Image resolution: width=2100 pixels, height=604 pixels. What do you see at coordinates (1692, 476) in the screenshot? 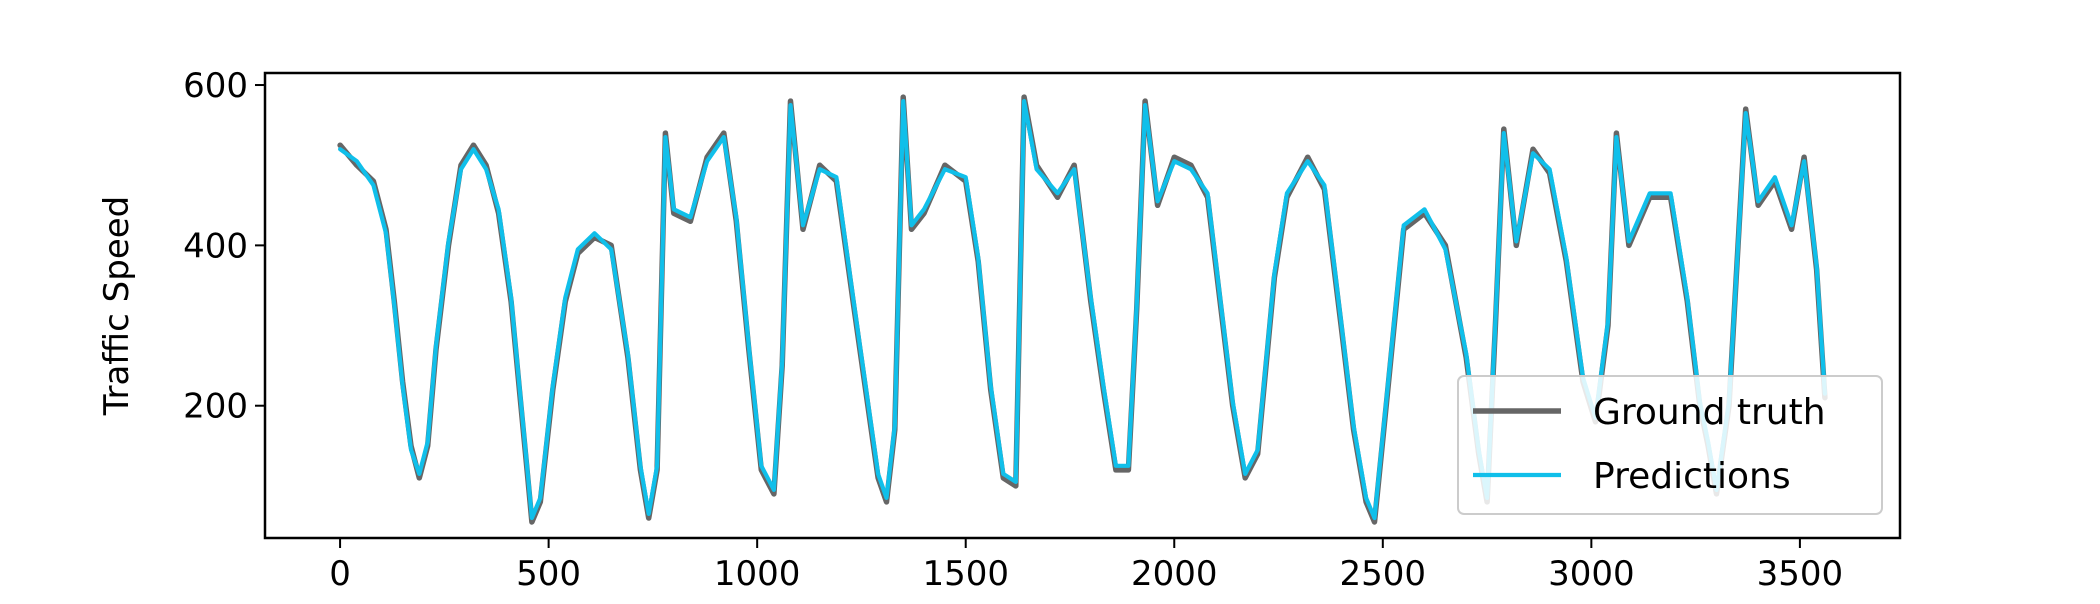
I see `legend-label: Predictions` at bounding box center [1692, 476].